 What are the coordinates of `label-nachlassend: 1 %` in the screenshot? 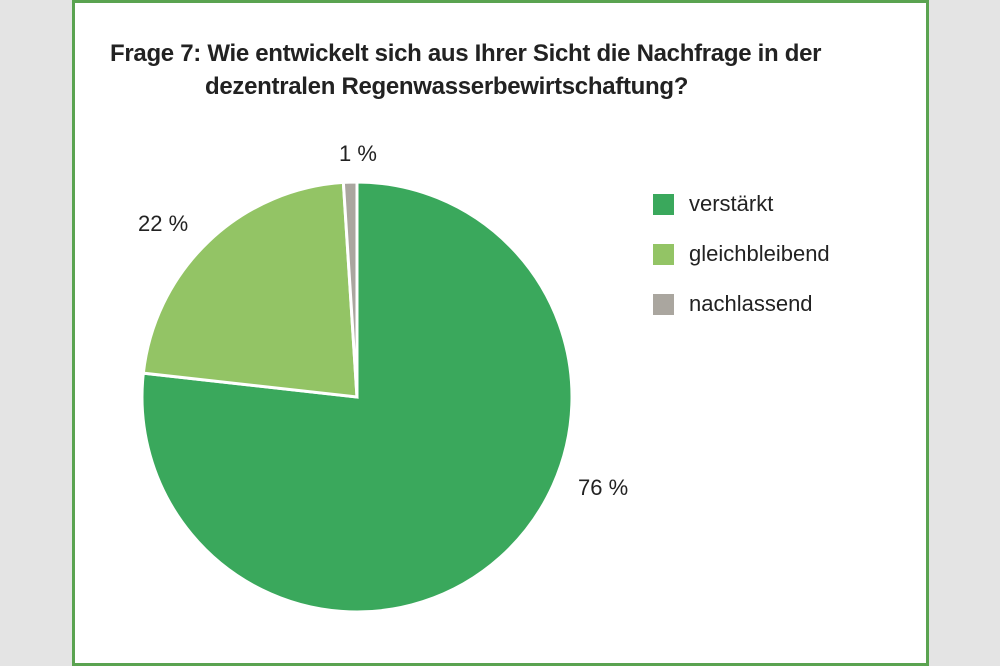 It's located at (358, 153).